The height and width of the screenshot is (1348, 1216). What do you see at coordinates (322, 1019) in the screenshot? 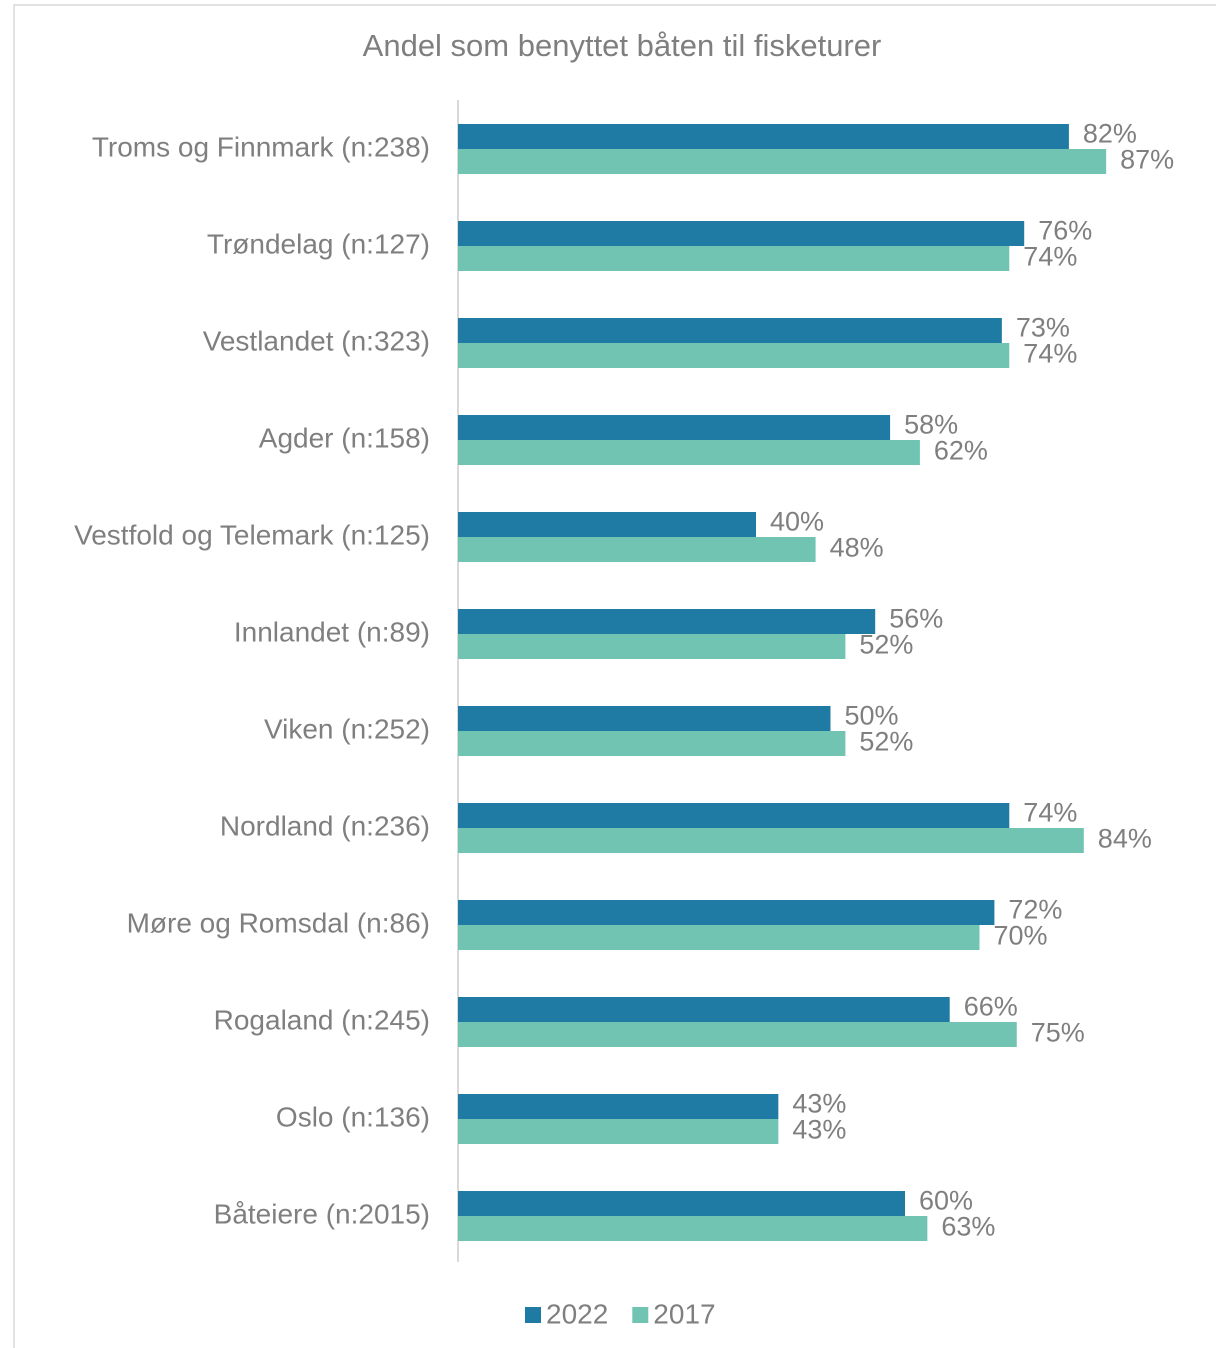
I see `category-label: Rogaland (n:245)` at bounding box center [322, 1019].